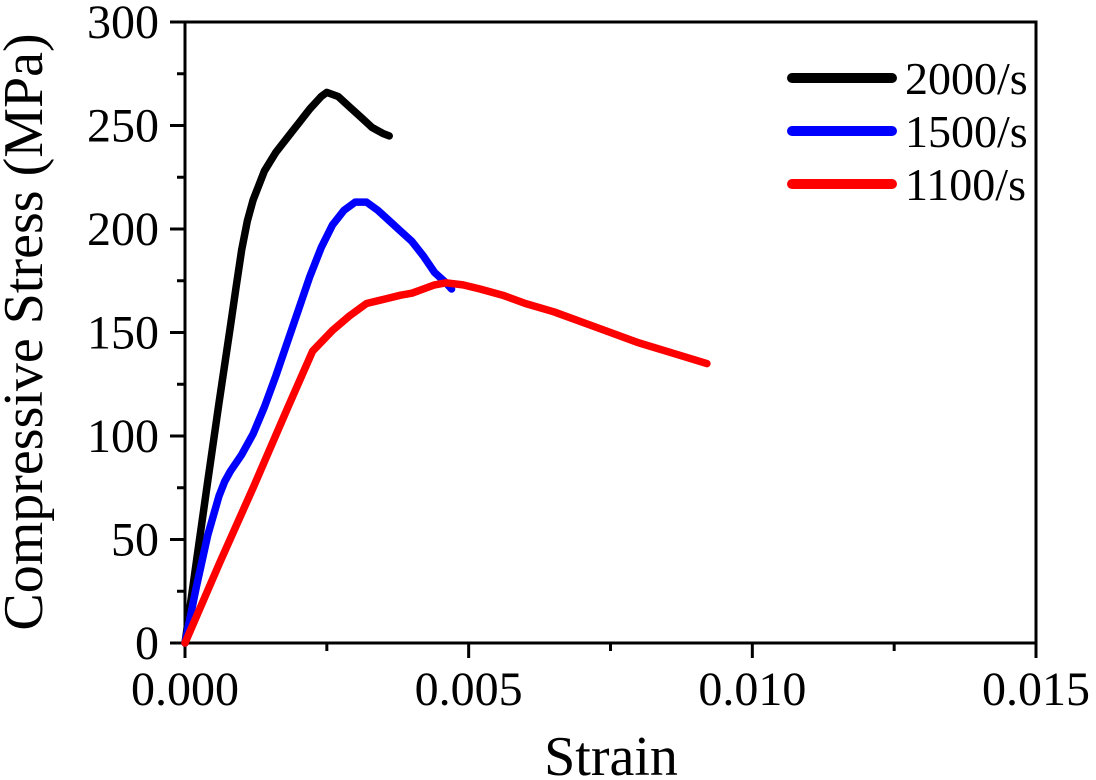 Image resolution: width=1096 pixels, height=780 pixels. What do you see at coordinates (1036, 689) in the screenshot?
I see `x-tick-label: 0.015` at bounding box center [1036, 689].